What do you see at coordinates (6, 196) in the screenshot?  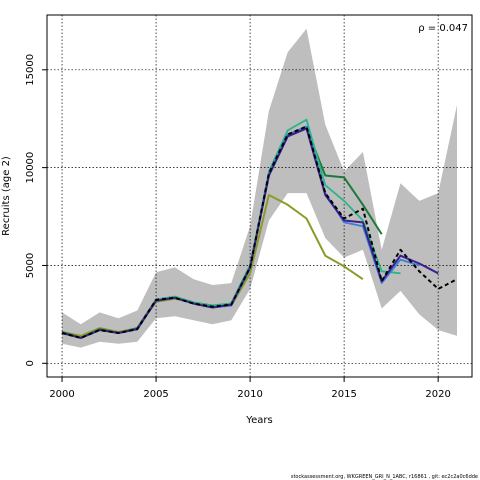 I see `y-axis-title: Recruits (age 2)` at bounding box center [6, 196].